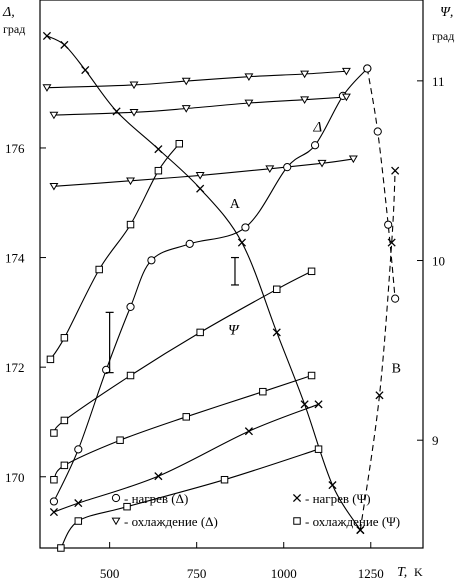 This screenshot has height=581, width=472. What do you see at coordinates (171, 521) in the screenshot?
I see `legend-label-cooling-delta: - охлаждение (Δ)` at bounding box center [171, 521].